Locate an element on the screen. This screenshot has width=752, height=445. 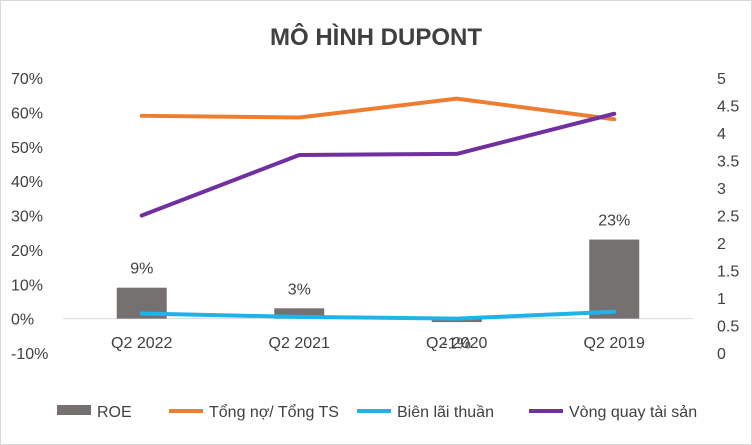
left-tick-label: 30% is located at coordinates (27, 217).